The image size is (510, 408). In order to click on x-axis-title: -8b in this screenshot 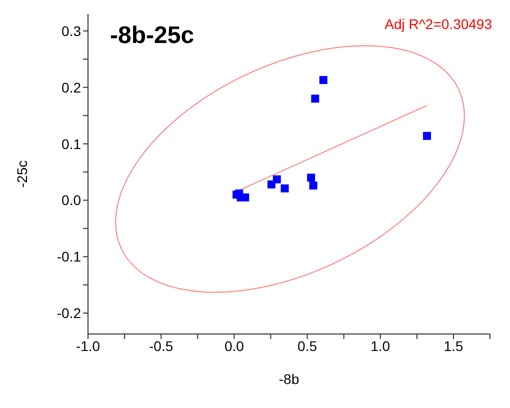, I will do `click(289, 379)`.